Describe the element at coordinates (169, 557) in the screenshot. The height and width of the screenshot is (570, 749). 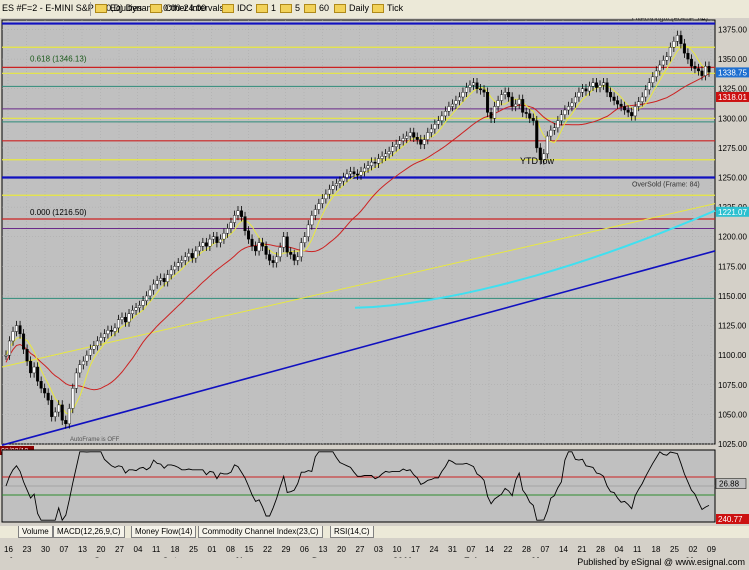
I see `x-month-label: Oct` at that location.